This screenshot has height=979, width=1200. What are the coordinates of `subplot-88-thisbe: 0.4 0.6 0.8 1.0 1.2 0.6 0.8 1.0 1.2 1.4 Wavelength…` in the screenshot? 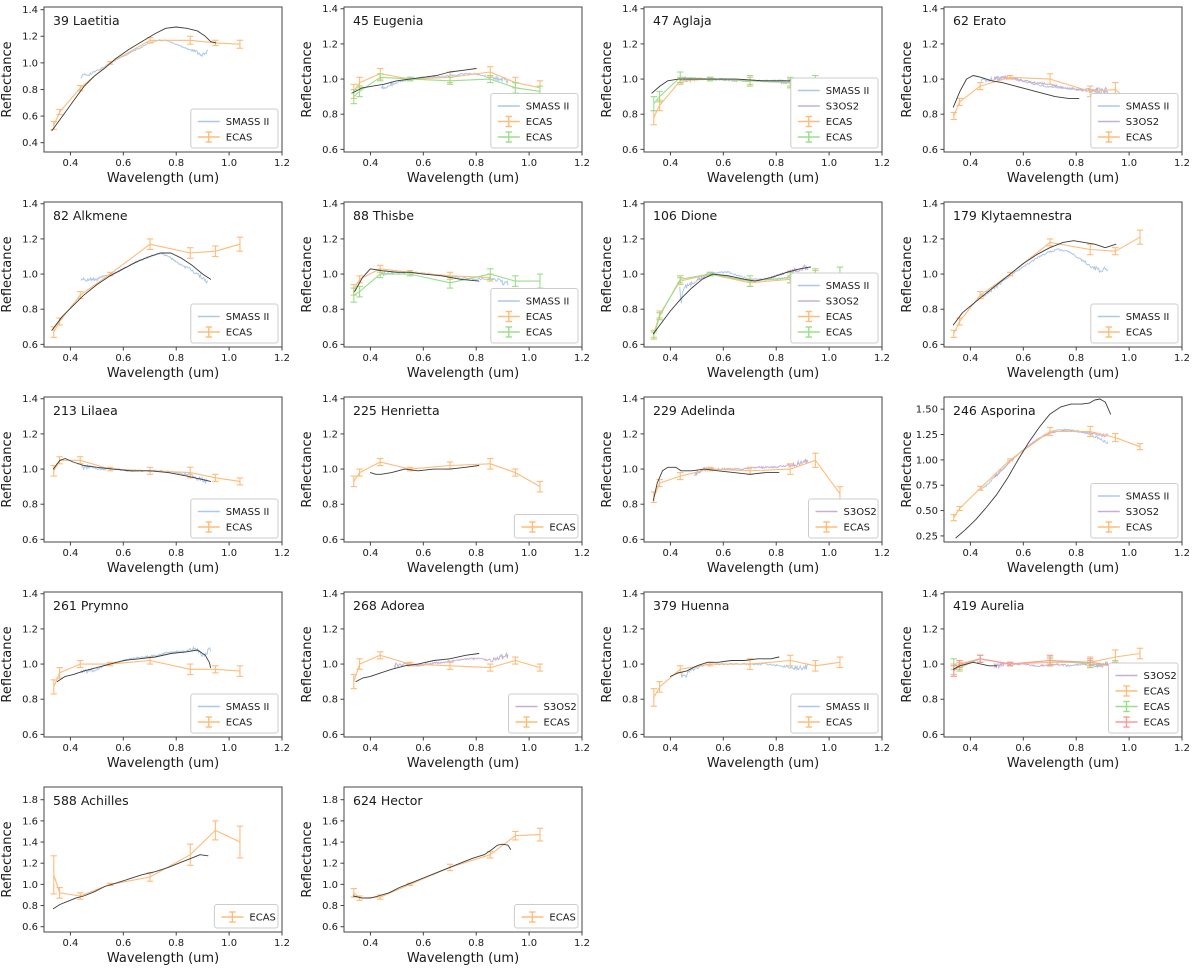 It's located at (445, 290).